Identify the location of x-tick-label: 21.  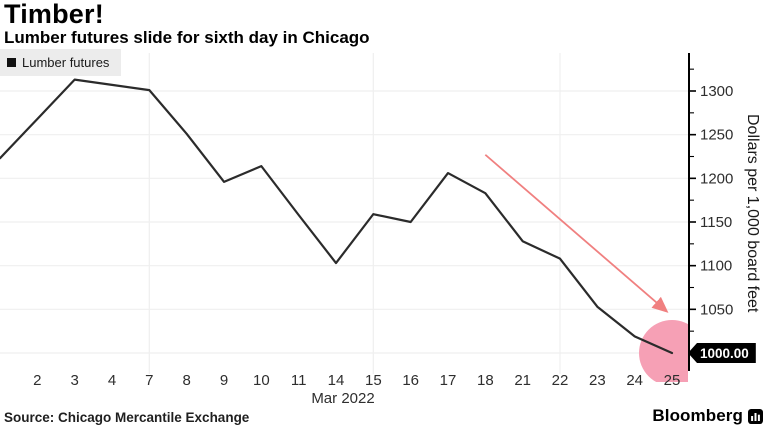
(522, 380).